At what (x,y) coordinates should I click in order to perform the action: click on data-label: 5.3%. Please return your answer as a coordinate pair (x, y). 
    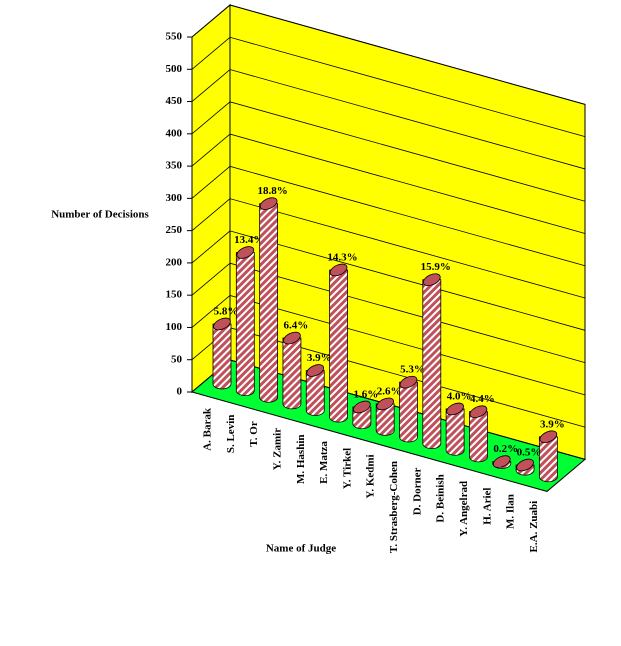
    Looking at the image, I should click on (412, 370).